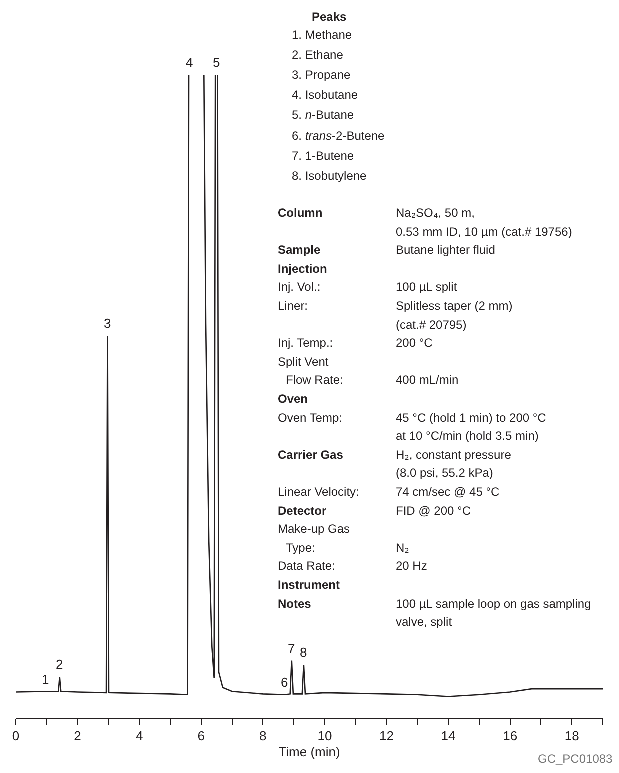 The width and height of the screenshot is (619, 773). Describe the element at coordinates (299, 287) in the screenshot. I see `annotation: Inj. Vol.:` at that location.